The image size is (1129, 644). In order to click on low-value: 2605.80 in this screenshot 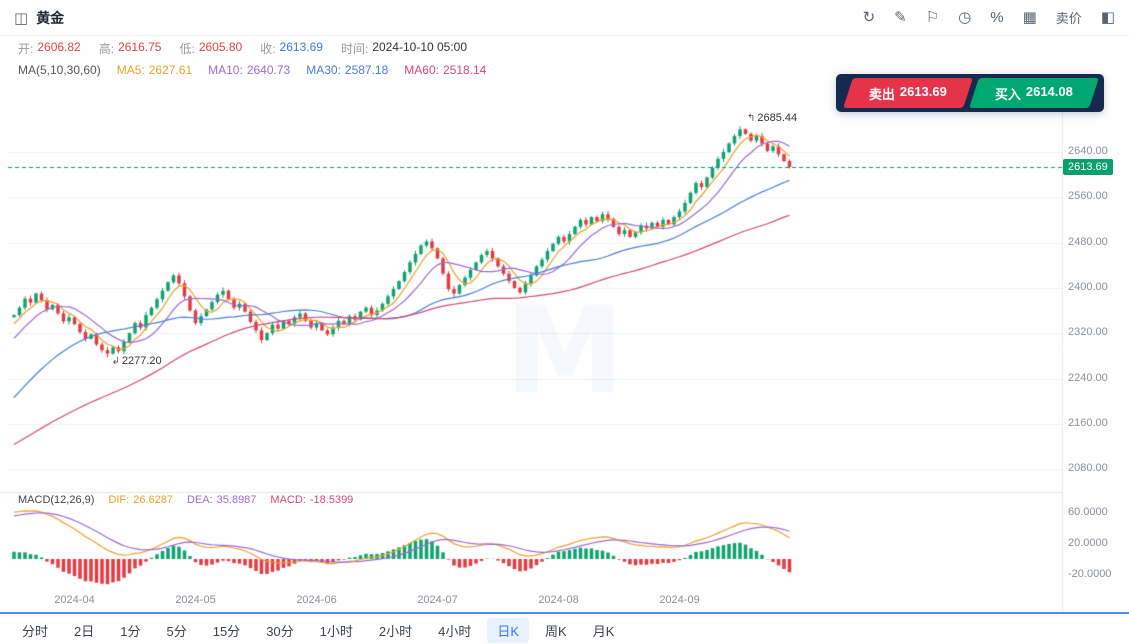, I will do `click(220, 46)`.